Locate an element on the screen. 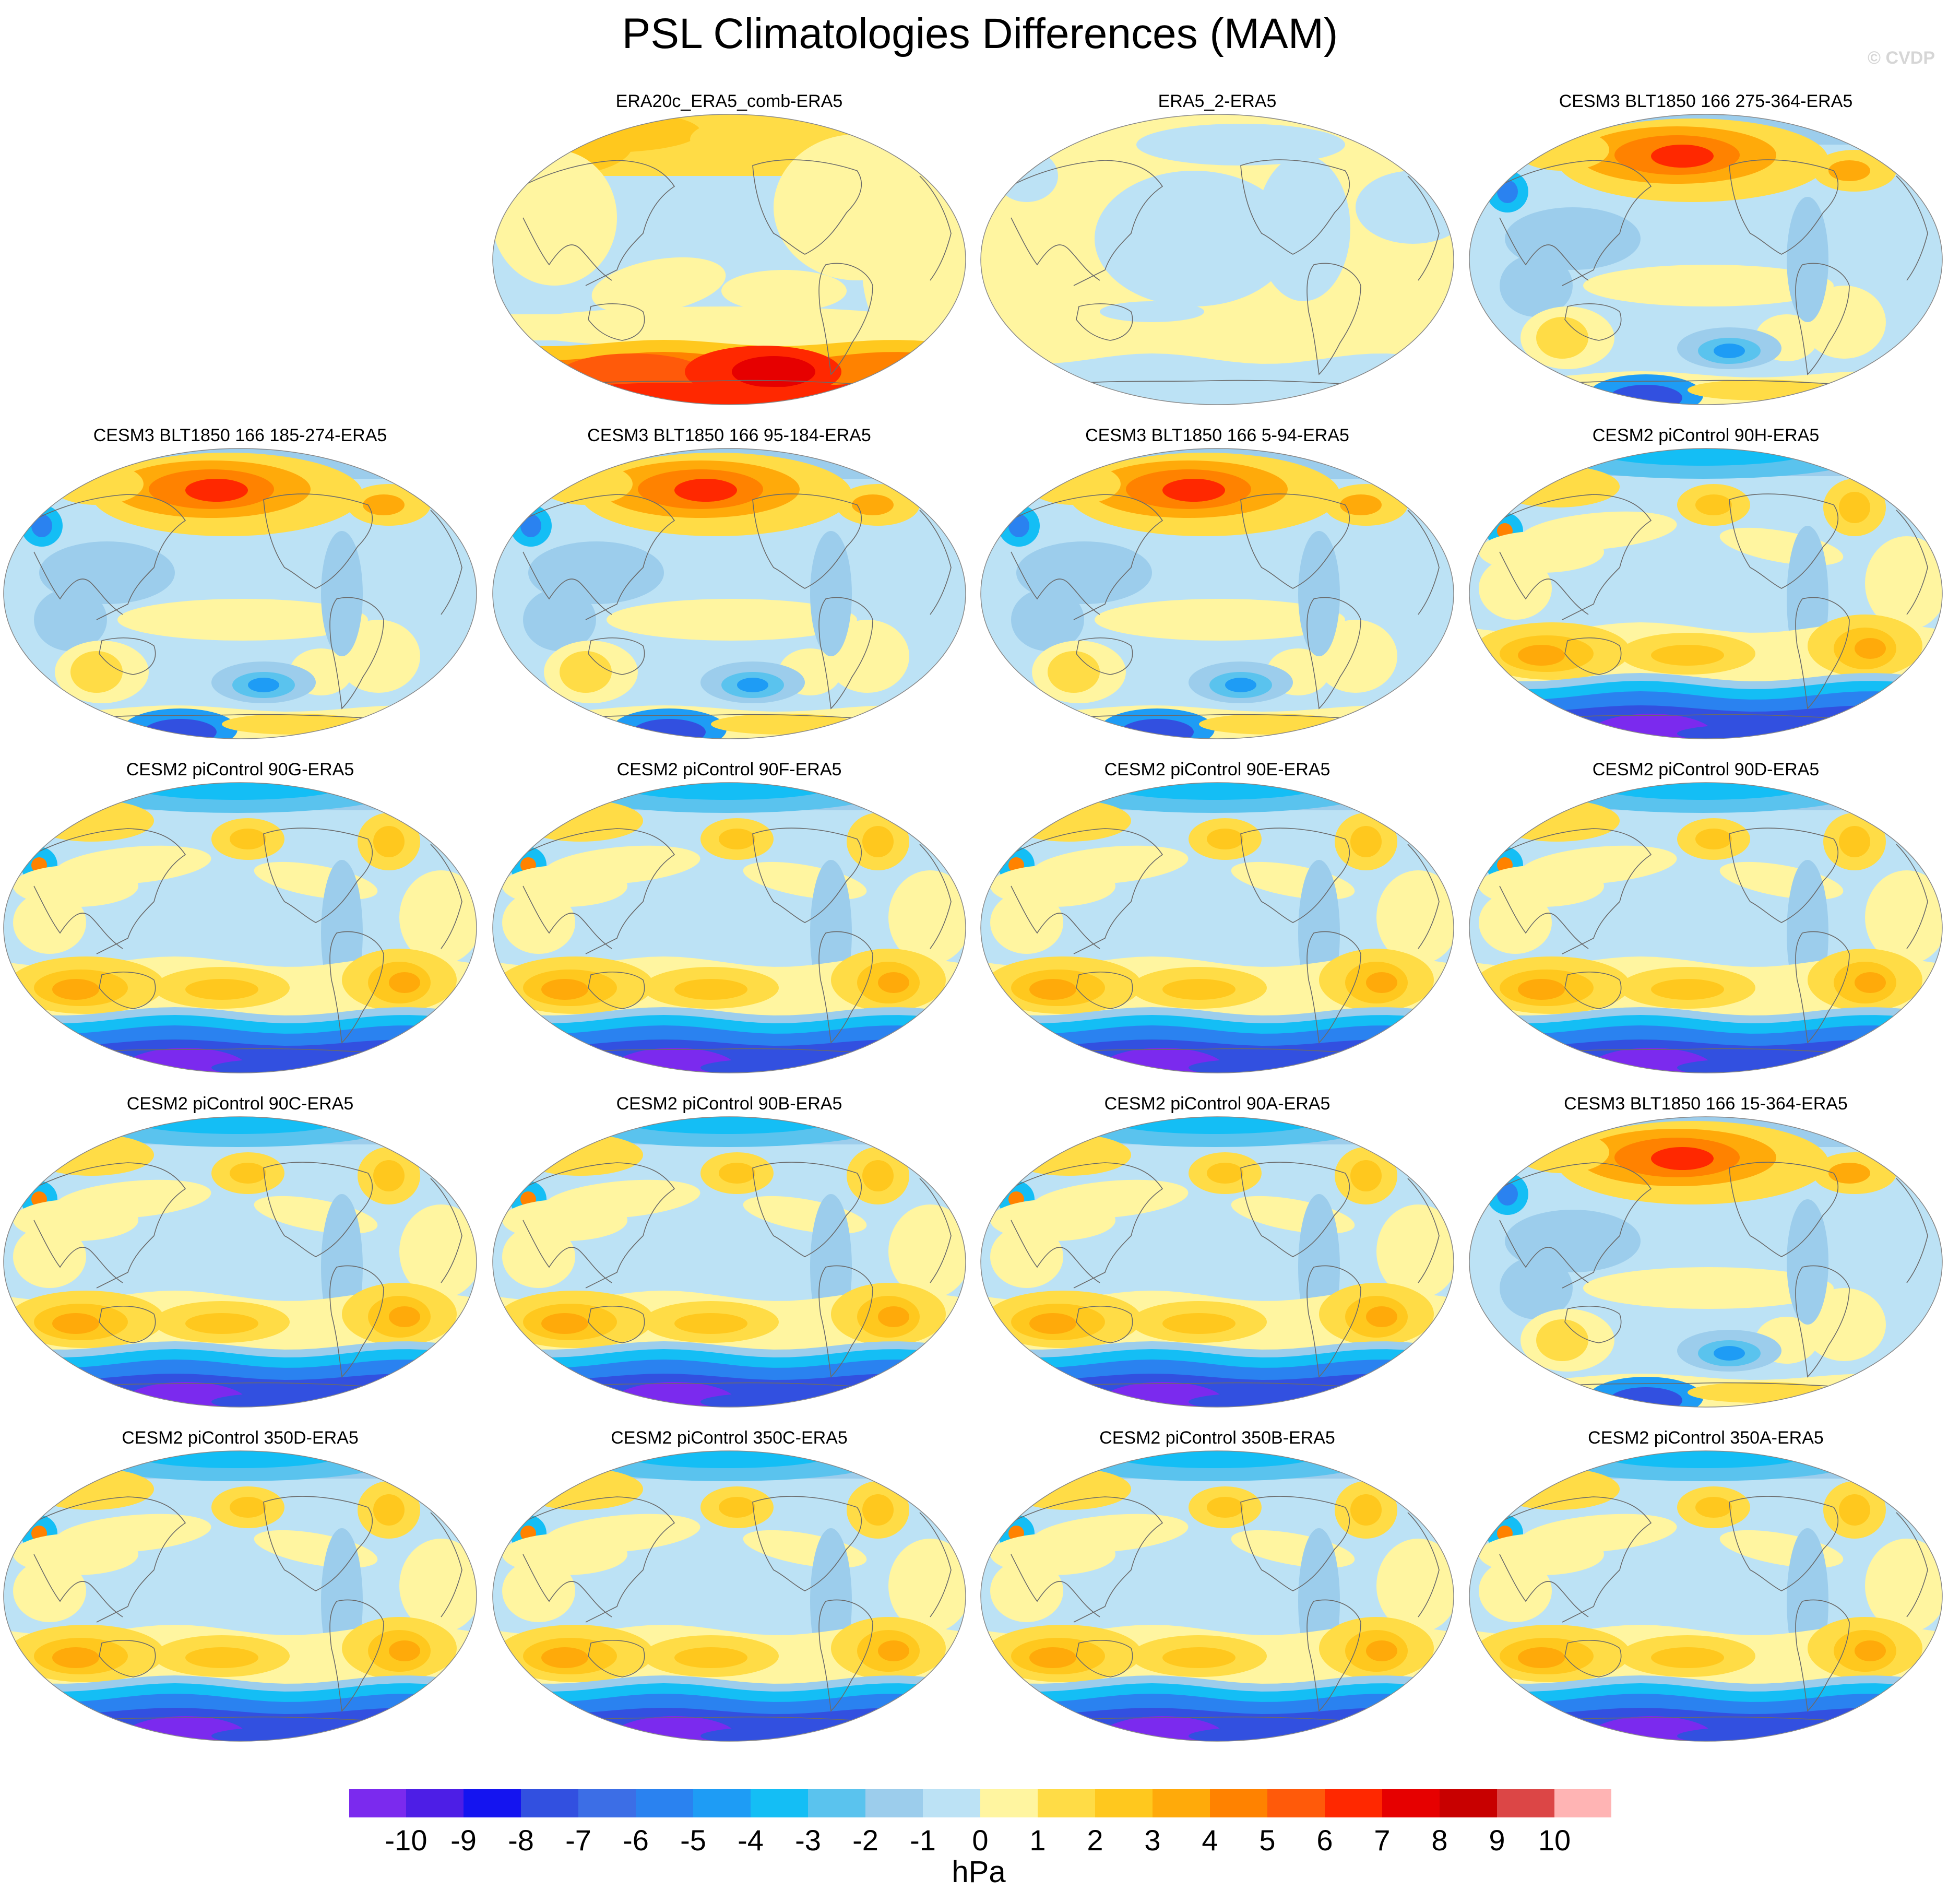 The height and width of the screenshot is (1902, 1960). map-panel: CESM3 BLT1850 166 5-94-ERA5 is located at coordinates (1217, 582).